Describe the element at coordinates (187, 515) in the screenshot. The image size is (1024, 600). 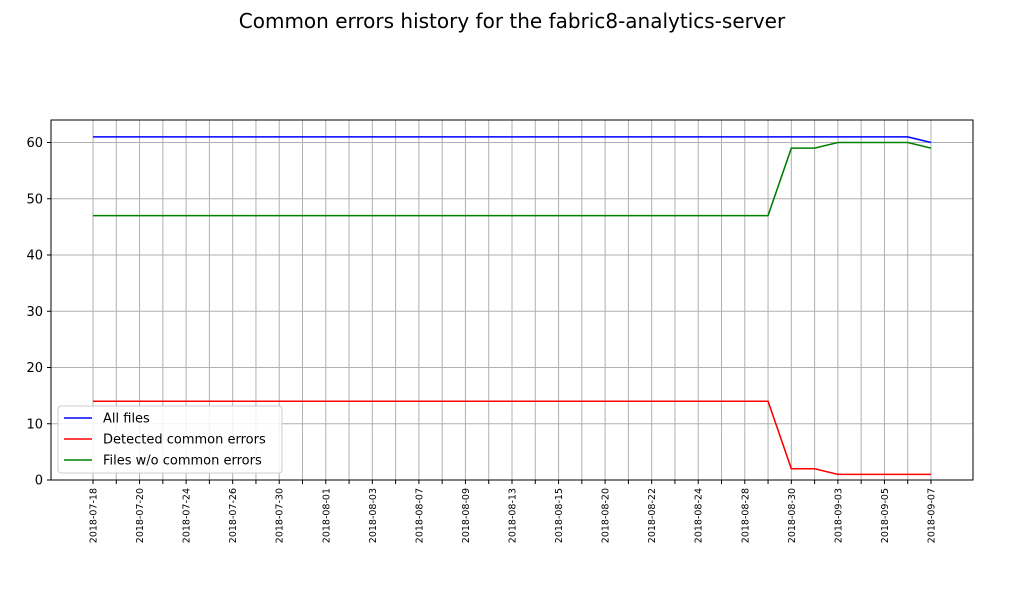
I see `x-tick-label: 2018-07-24` at that location.